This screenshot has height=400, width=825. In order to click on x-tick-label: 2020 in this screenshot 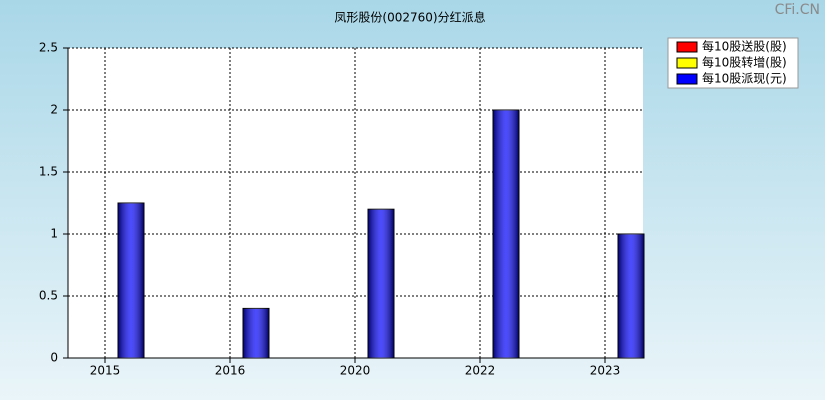, I will do `click(355, 371)`.